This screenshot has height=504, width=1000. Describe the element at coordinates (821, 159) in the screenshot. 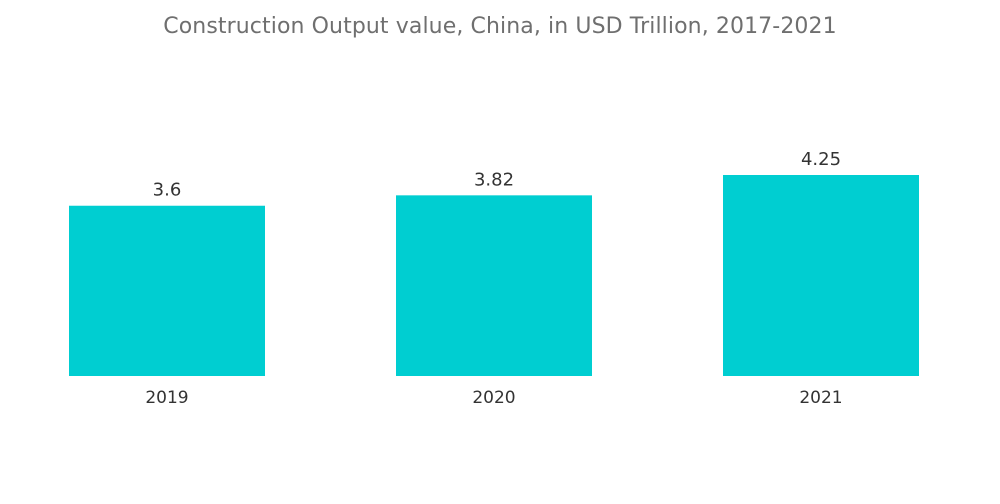

I see `data-label-2021: 4.25` at that location.